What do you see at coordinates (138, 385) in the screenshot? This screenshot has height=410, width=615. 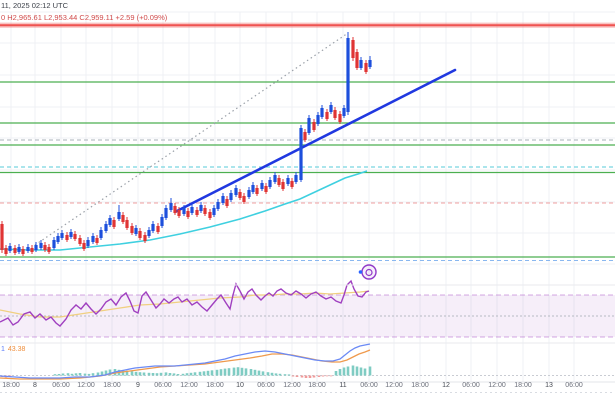 I see `time-axis-label: 9` at bounding box center [138, 385].